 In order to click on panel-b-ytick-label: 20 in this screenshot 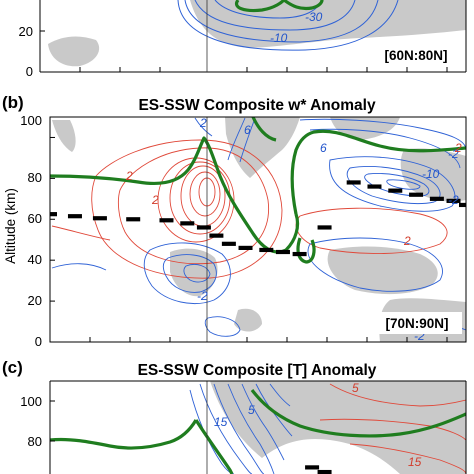, I will do `click(35, 300)`.